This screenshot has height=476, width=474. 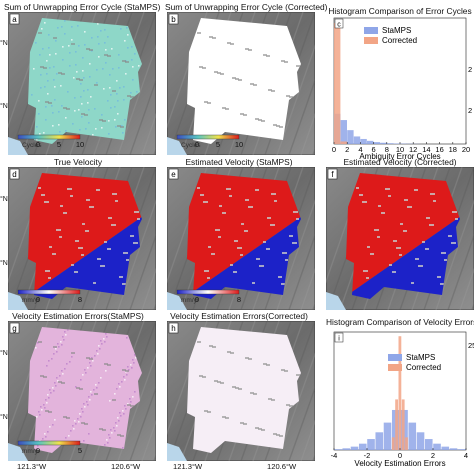 What do you see at coordinates (399, 156) in the screenshot?
I see `x-axis-label: Ambiguity Error Cycles` at bounding box center [399, 156].